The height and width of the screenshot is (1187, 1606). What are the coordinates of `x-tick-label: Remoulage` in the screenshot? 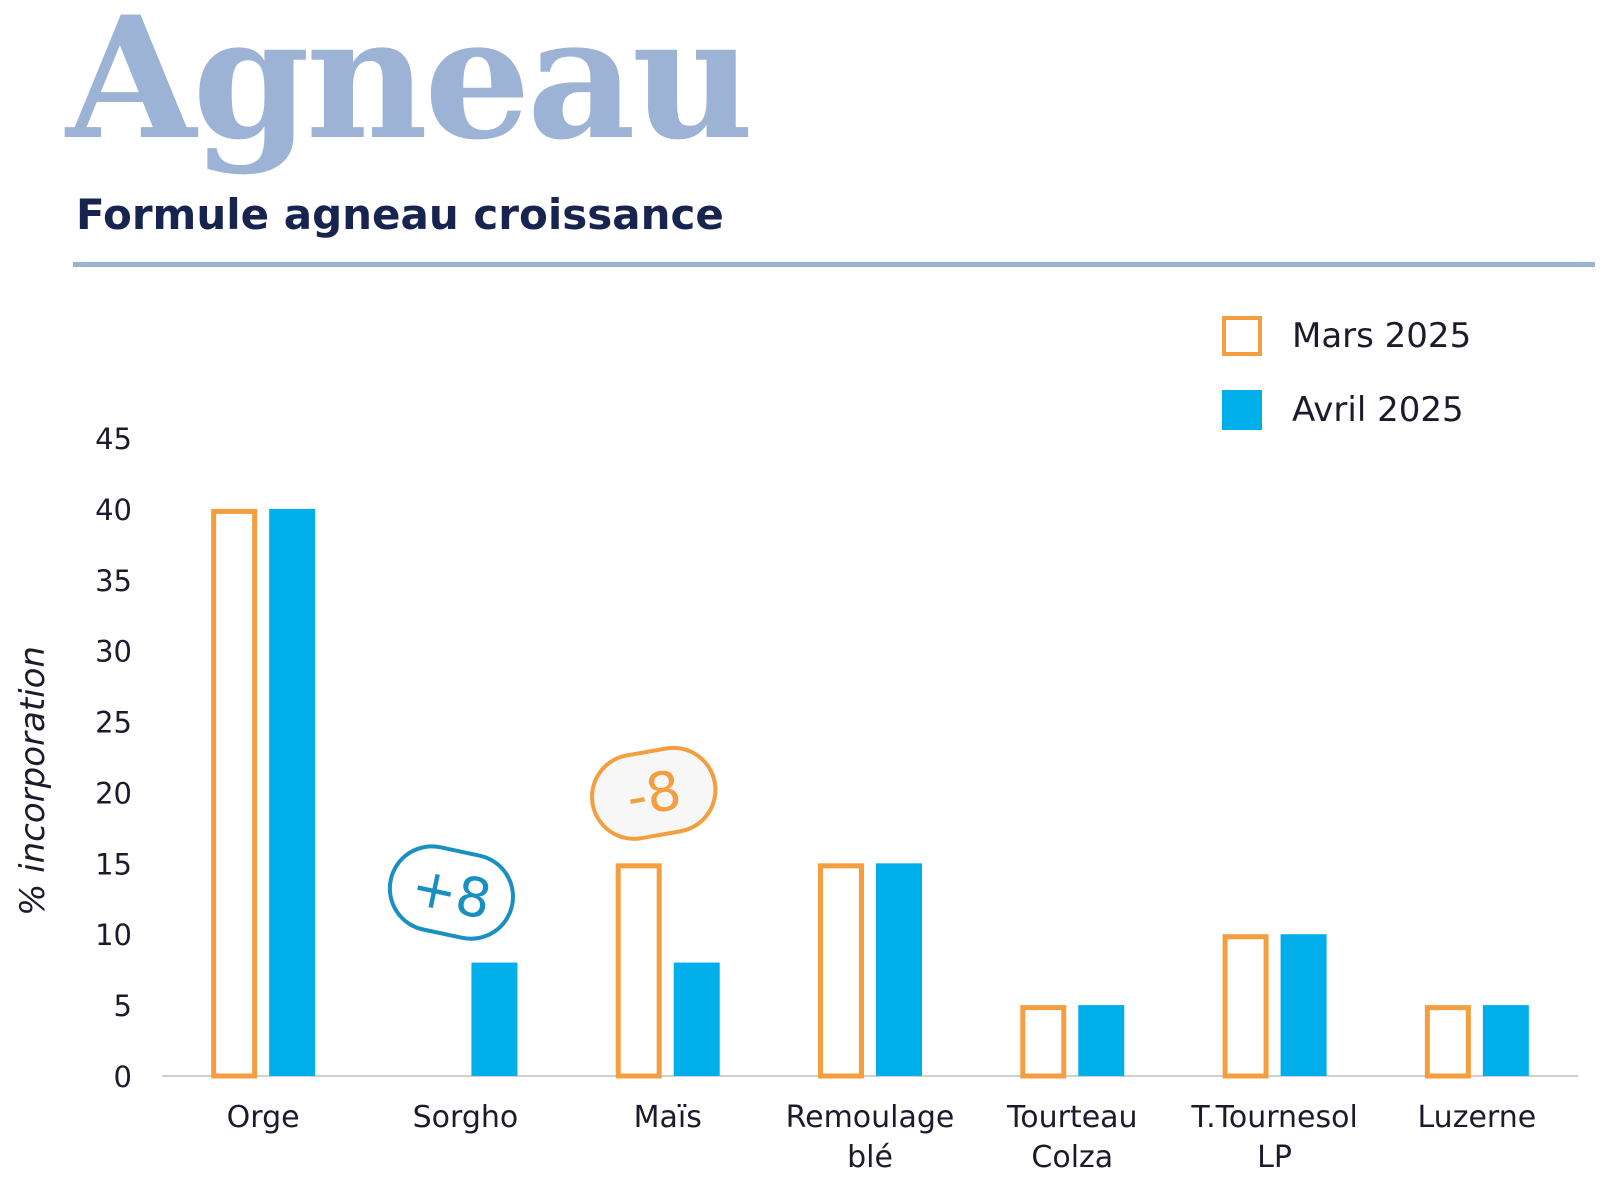 It's located at (870, 1117).